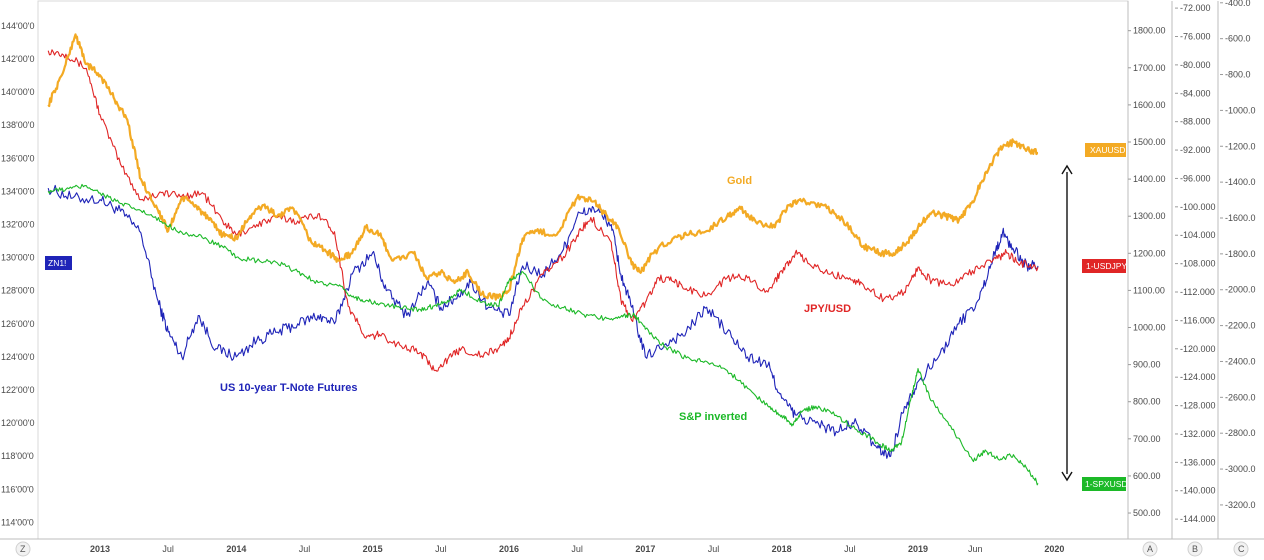 This screenshot has height=560, width=1264. What do you see at coordinates (17, 191) in the screenshot?
I see `left-tick: 134'00'0` at bounding box center [17, 191].